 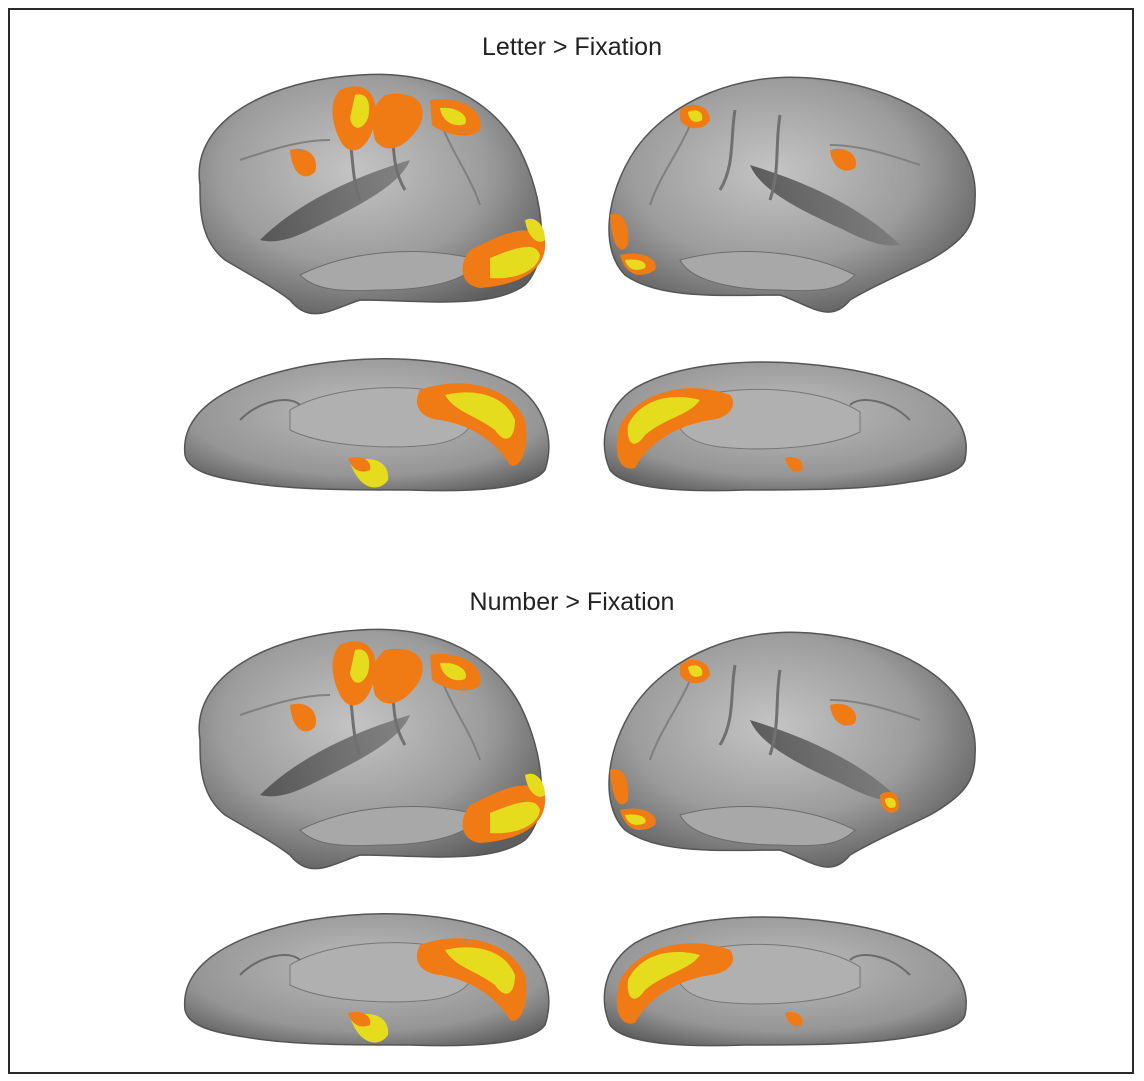 I want to click on panel-title-letter: Letter > Fixation, so click(x=572, y=47).